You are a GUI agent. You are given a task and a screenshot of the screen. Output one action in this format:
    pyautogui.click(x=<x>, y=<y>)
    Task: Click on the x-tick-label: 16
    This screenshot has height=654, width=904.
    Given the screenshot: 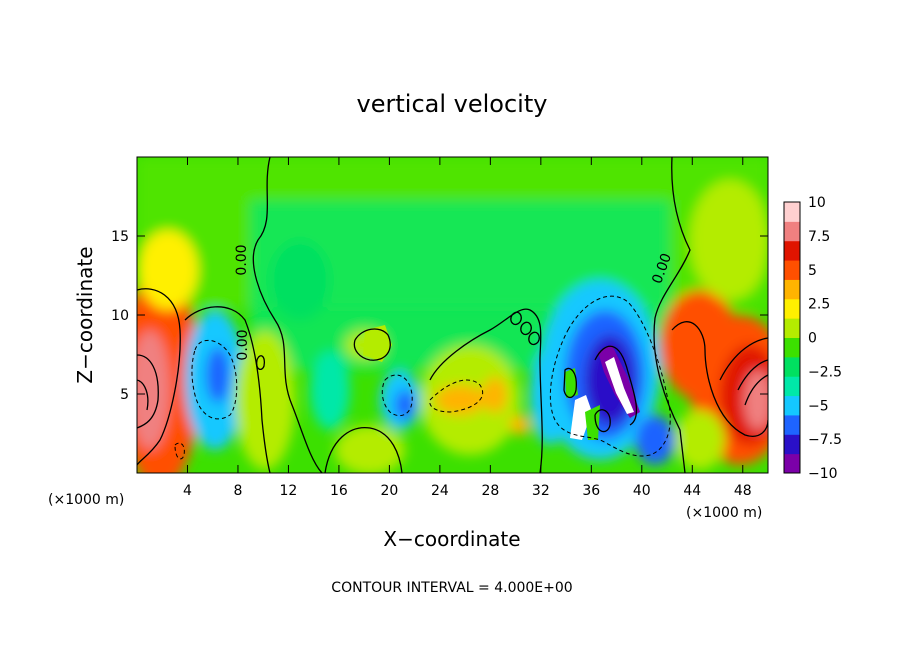 What is the action you would take?
    pyautogui.click(x=339, y=491)
    